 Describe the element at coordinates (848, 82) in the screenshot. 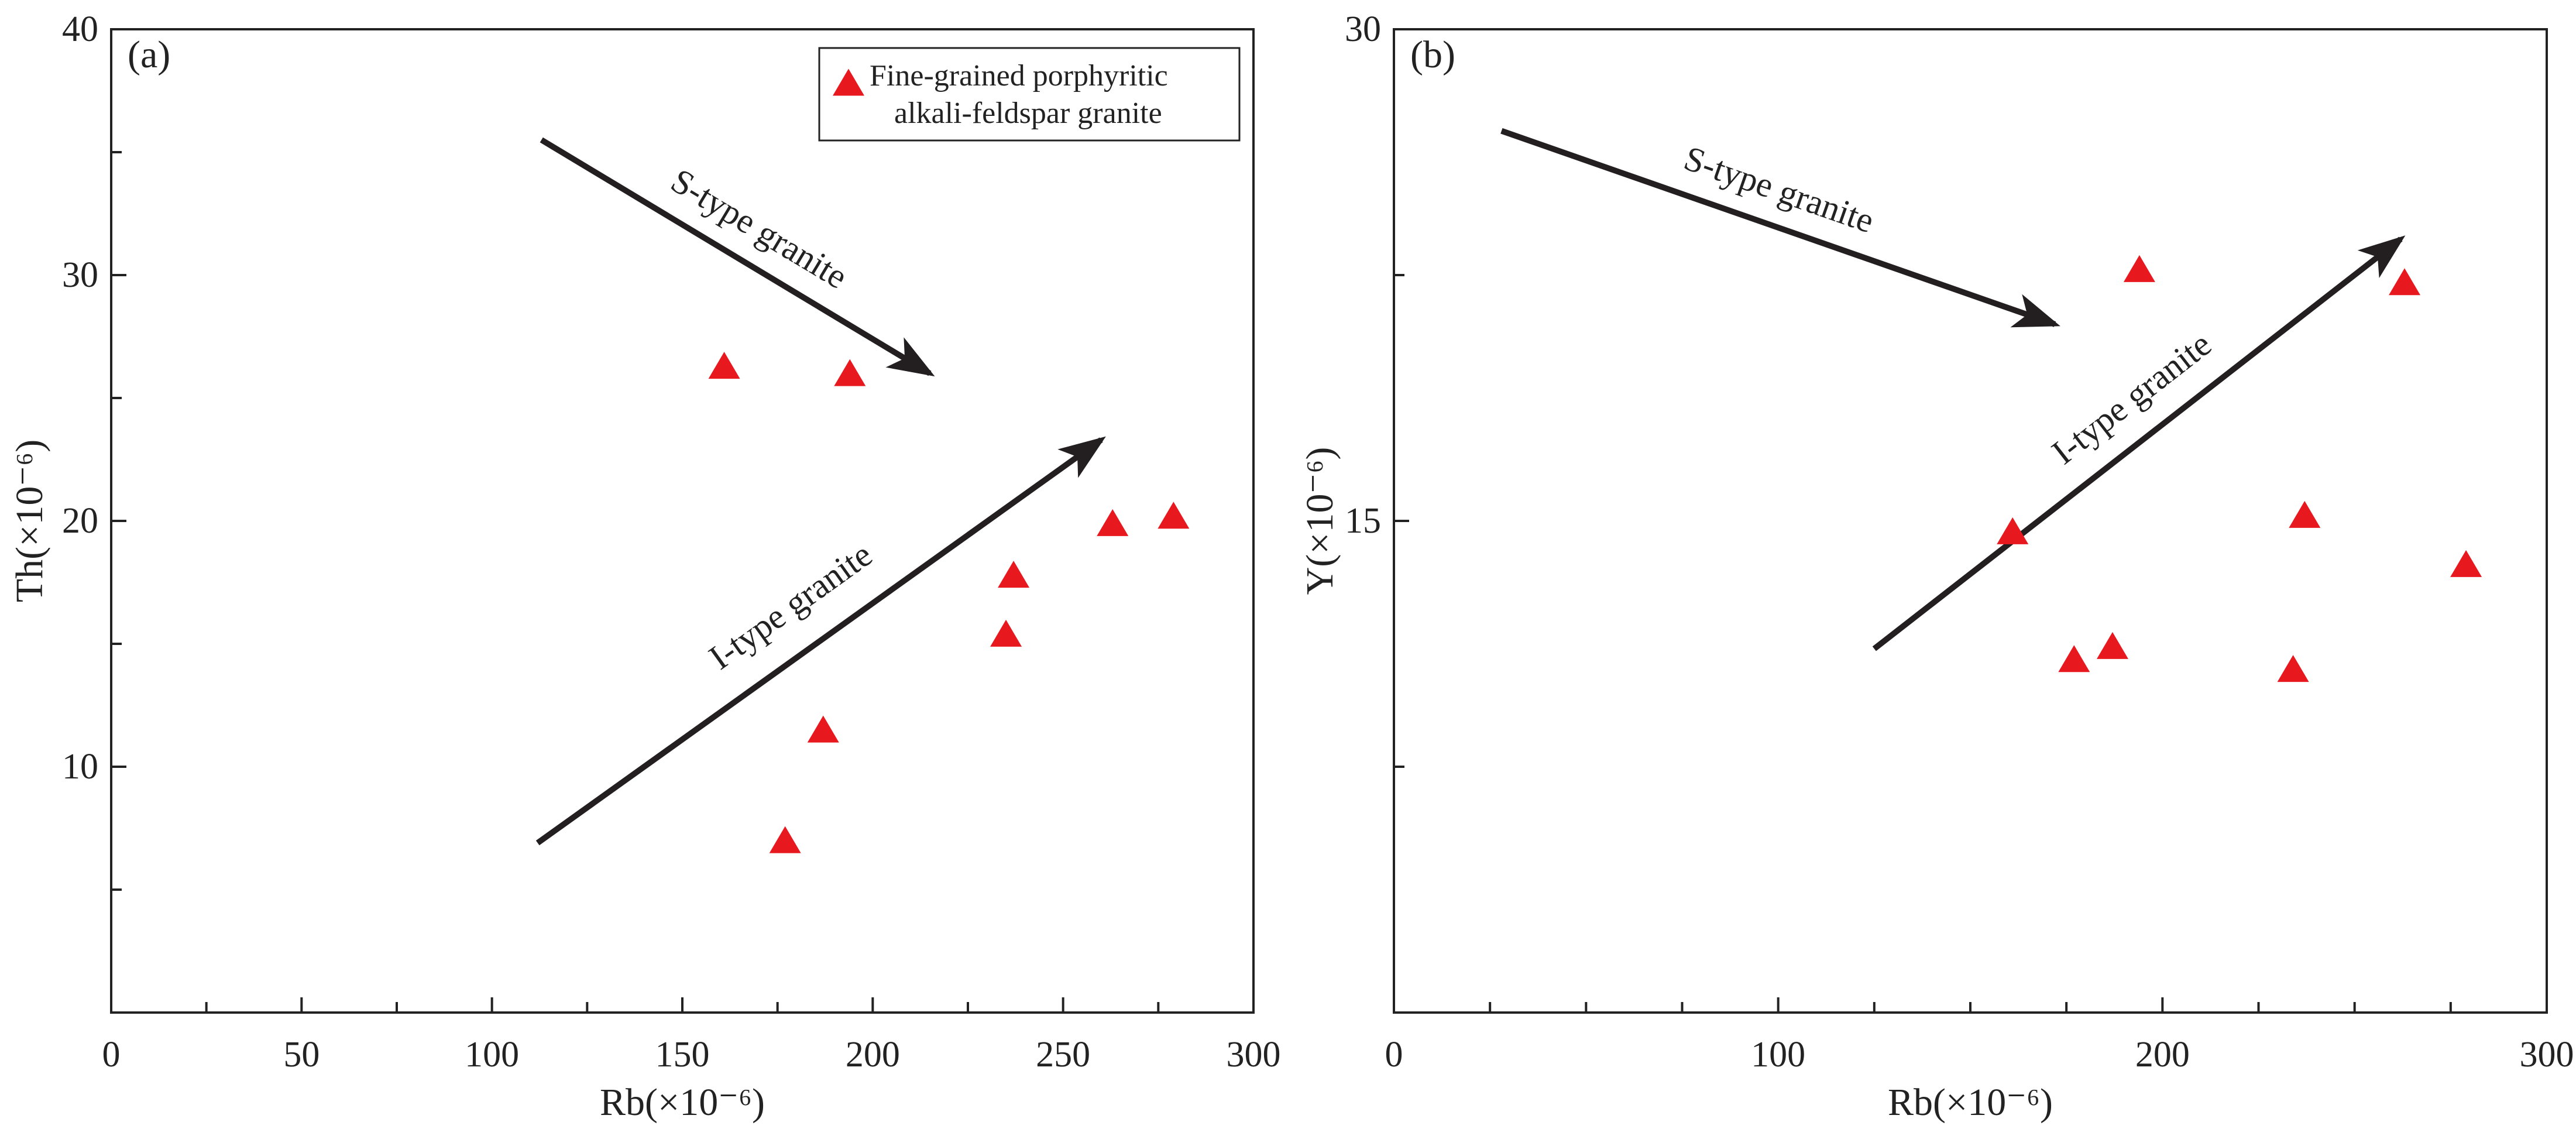

I see `legend-marker-triangle` at that location.